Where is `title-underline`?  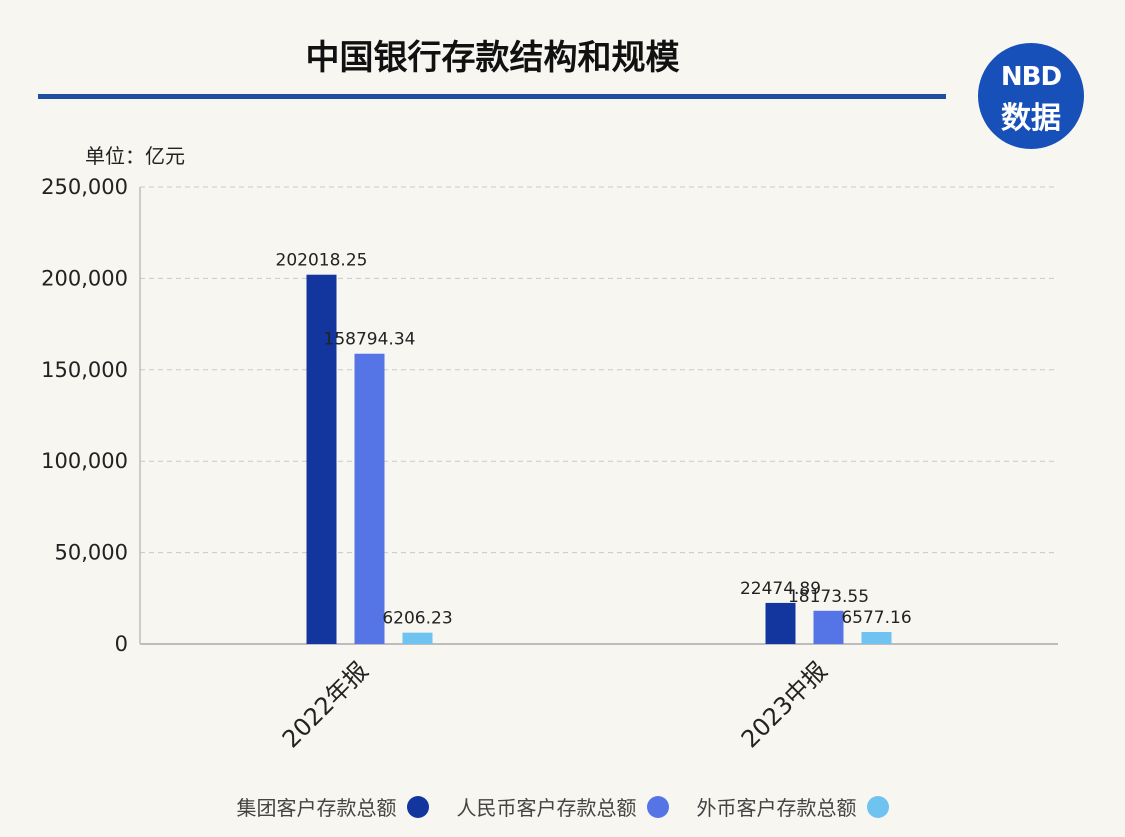
title-underline is located at coordinates (492, 96).